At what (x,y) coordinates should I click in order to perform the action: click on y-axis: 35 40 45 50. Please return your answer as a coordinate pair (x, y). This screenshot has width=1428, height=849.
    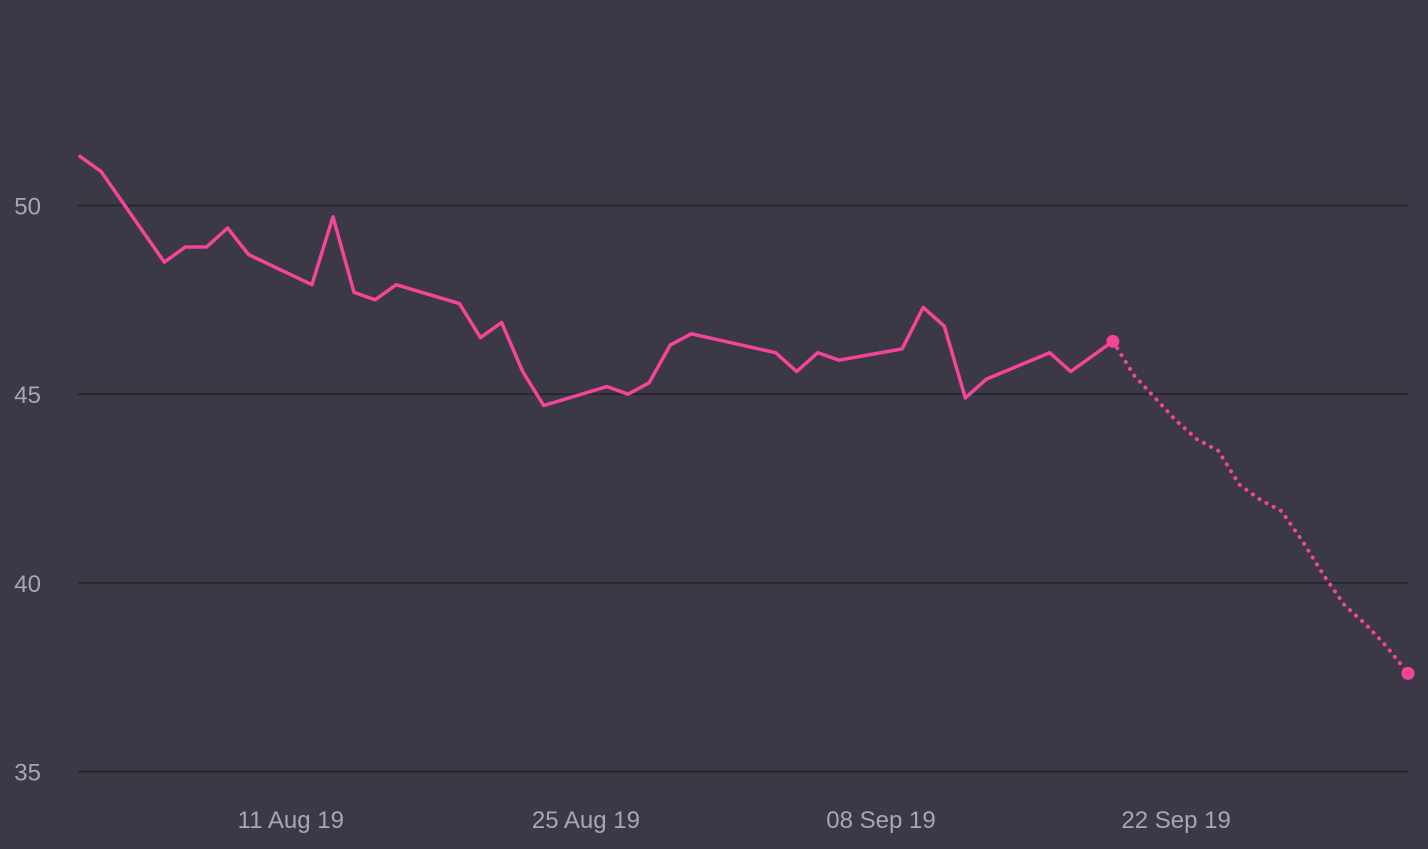
    Looking at the image, I should click on (27, 490).